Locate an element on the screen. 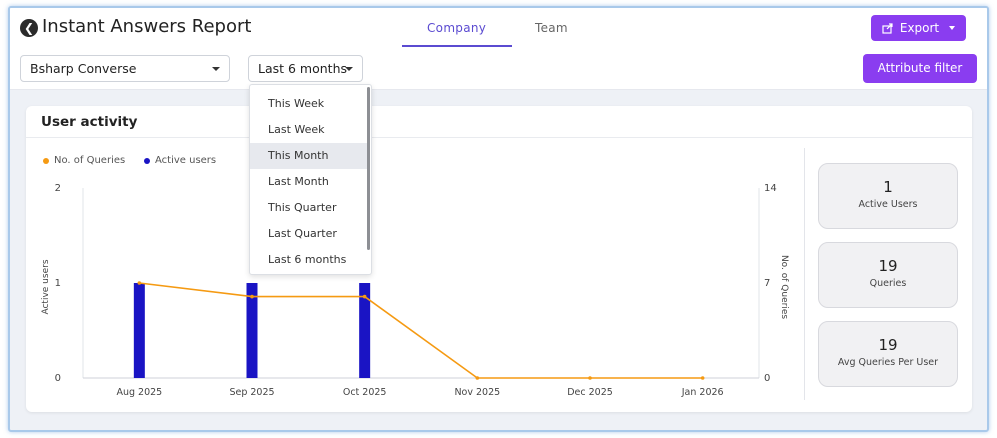 The width and height of the screenshot is (997, 438). legend-label: No. of Queries is located at coordinates (90, 160).